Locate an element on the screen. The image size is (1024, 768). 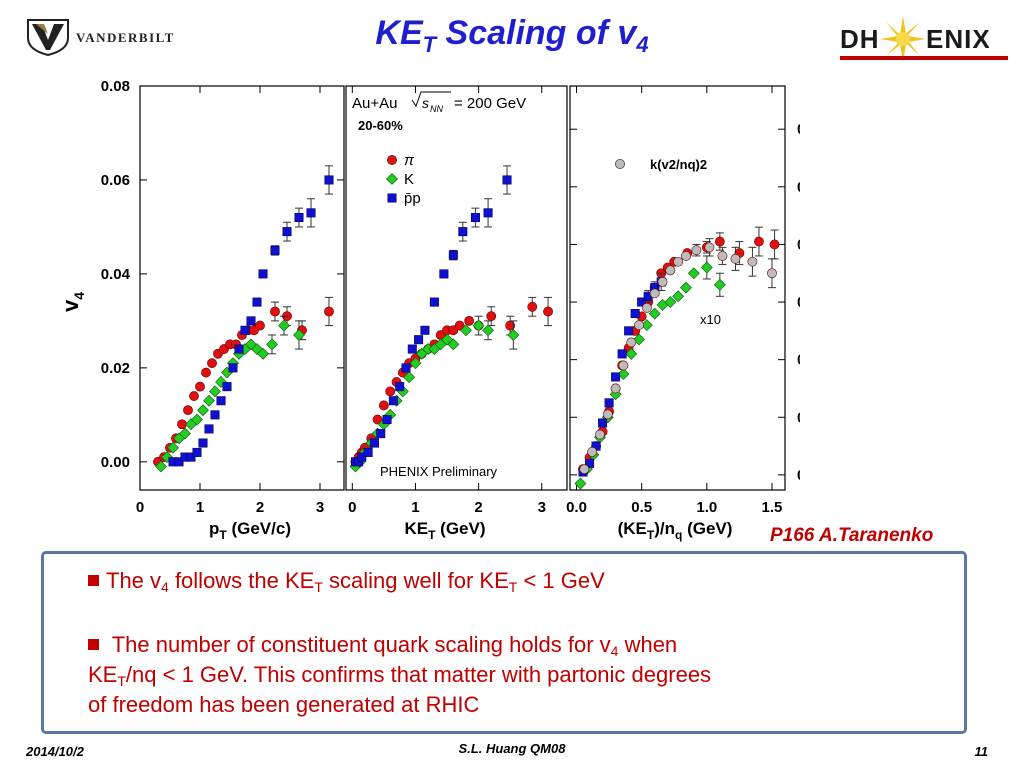
sqrt-sign-icon is located at coordinates (431, 99).